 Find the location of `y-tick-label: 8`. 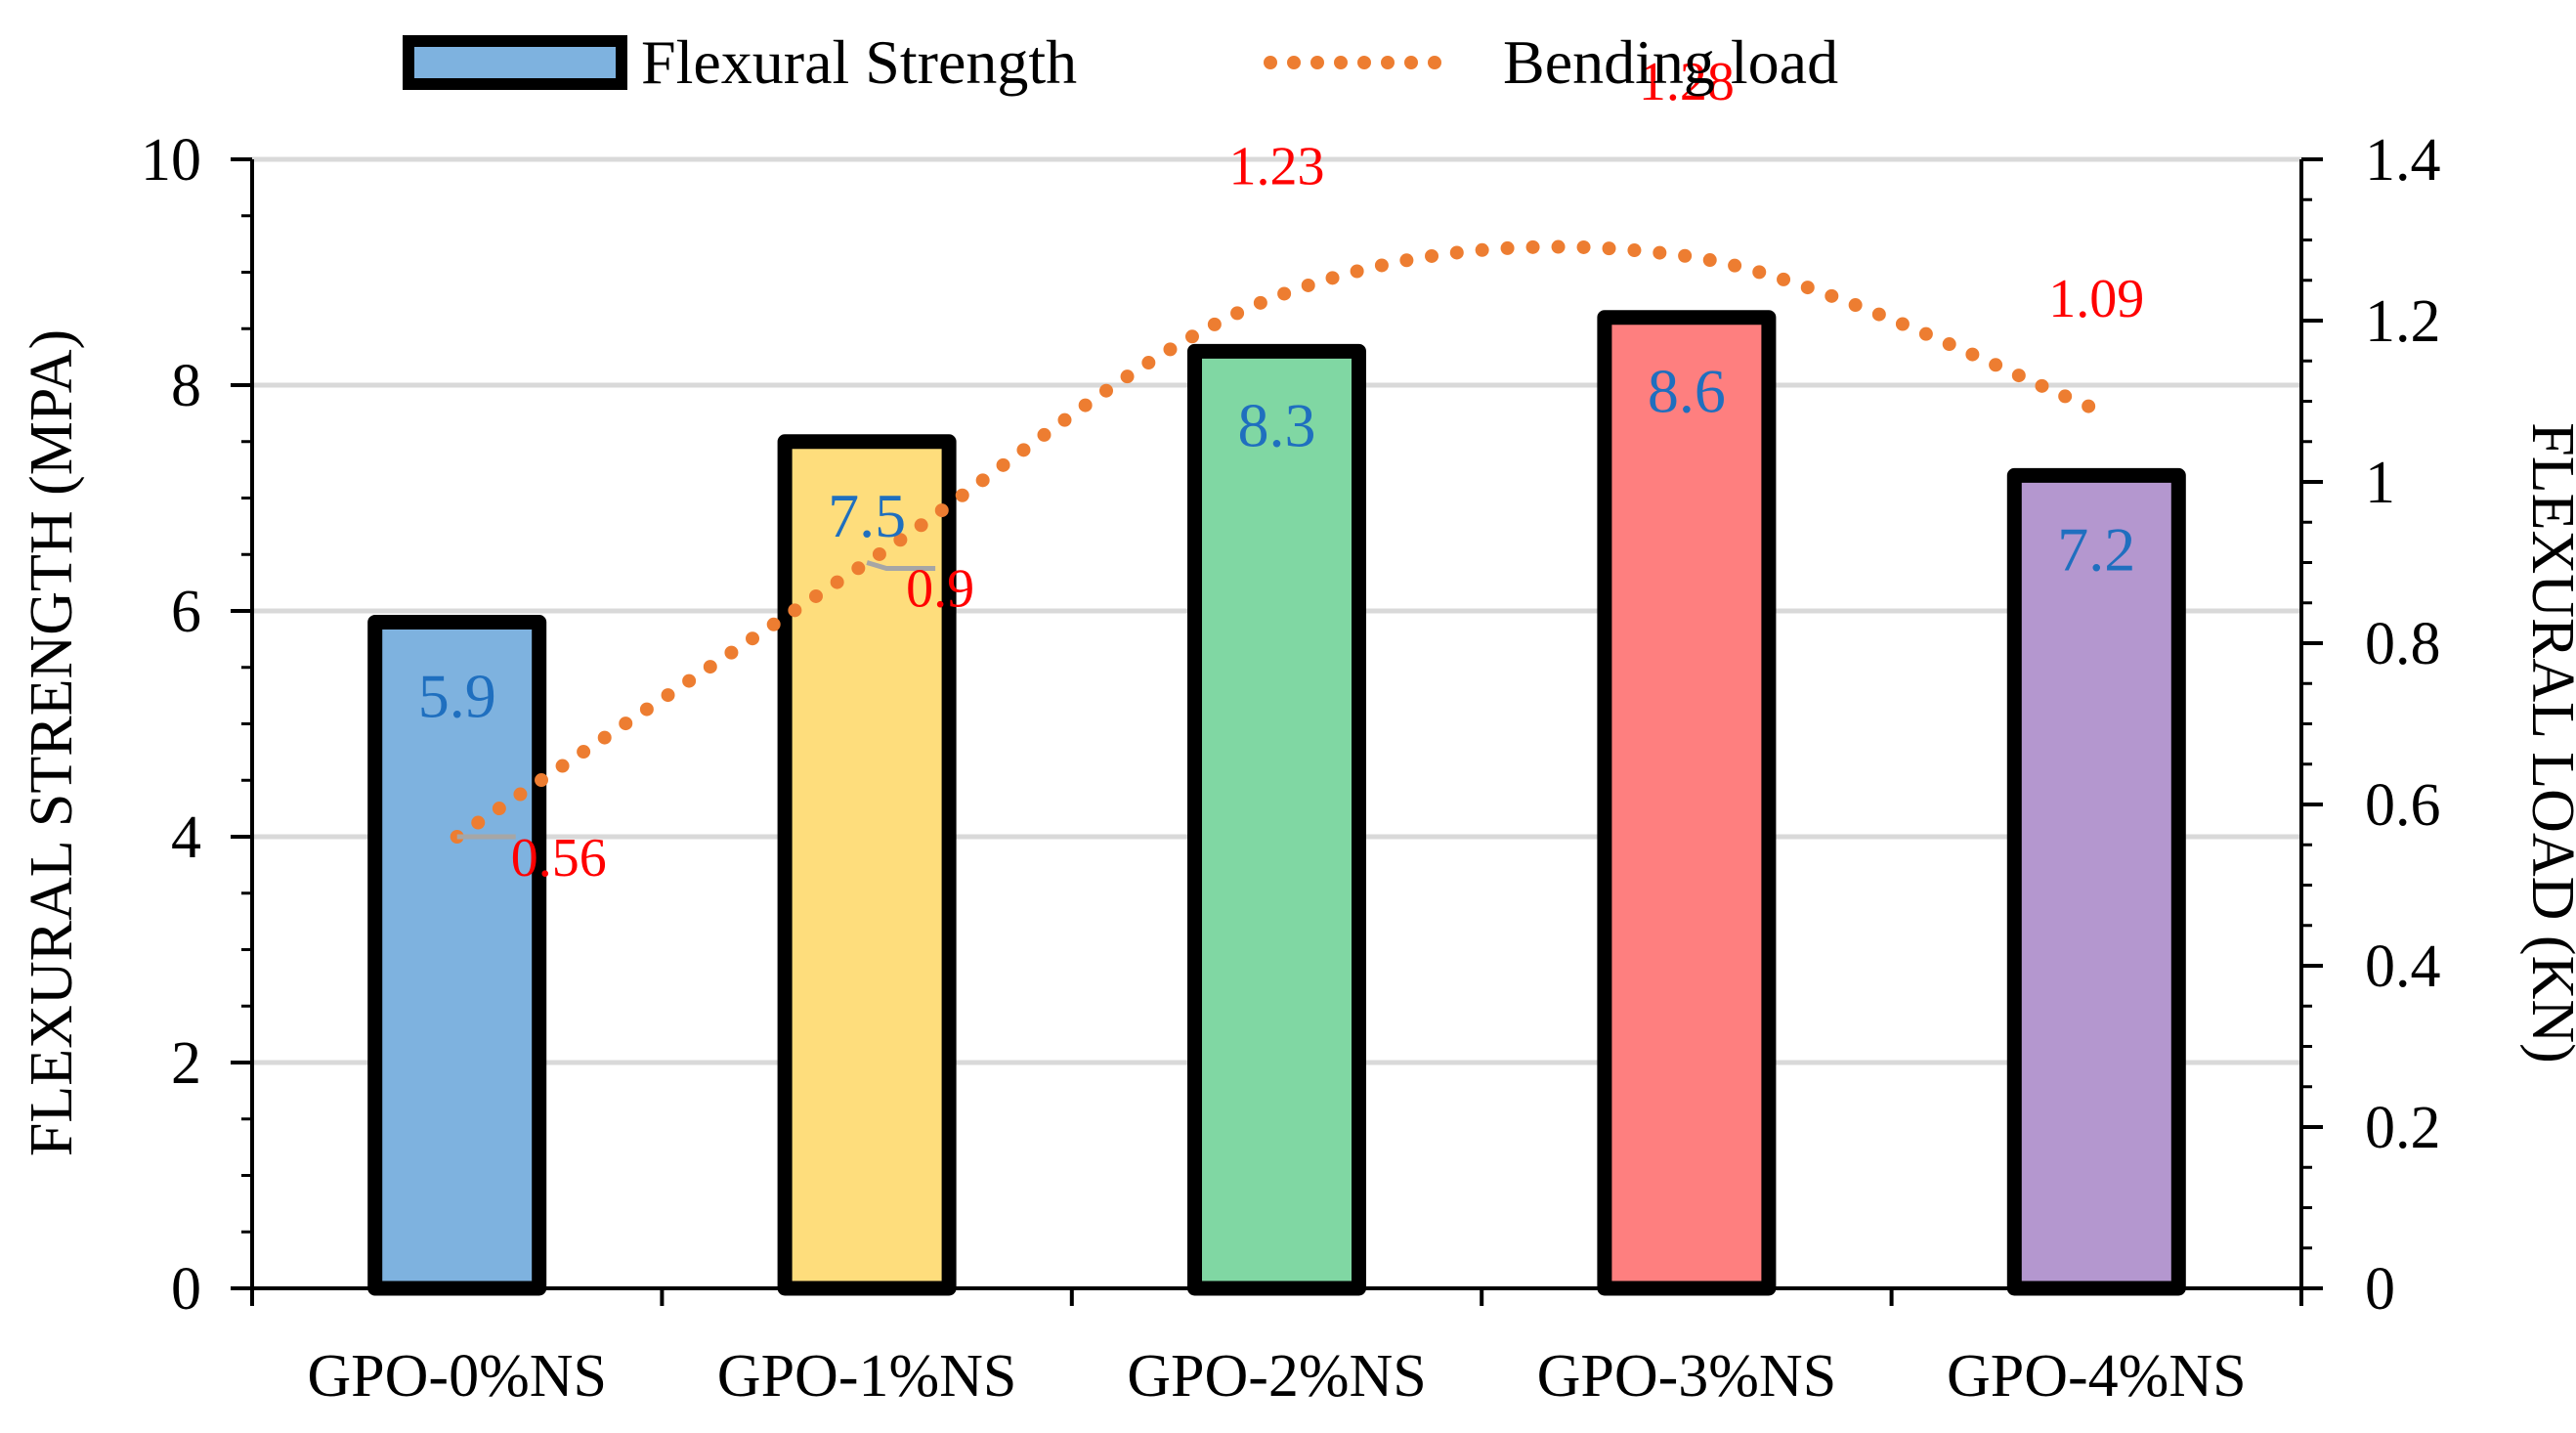

y-tick-label: 8 is located at coordinates (186, 386).